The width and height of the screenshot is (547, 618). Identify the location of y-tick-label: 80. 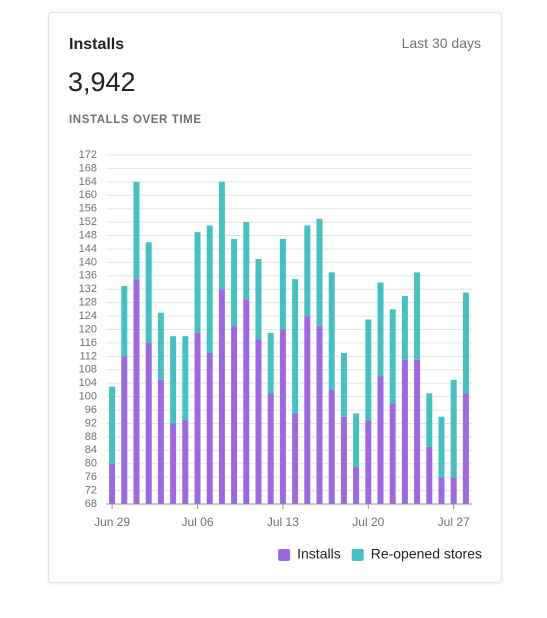
(91, 464).